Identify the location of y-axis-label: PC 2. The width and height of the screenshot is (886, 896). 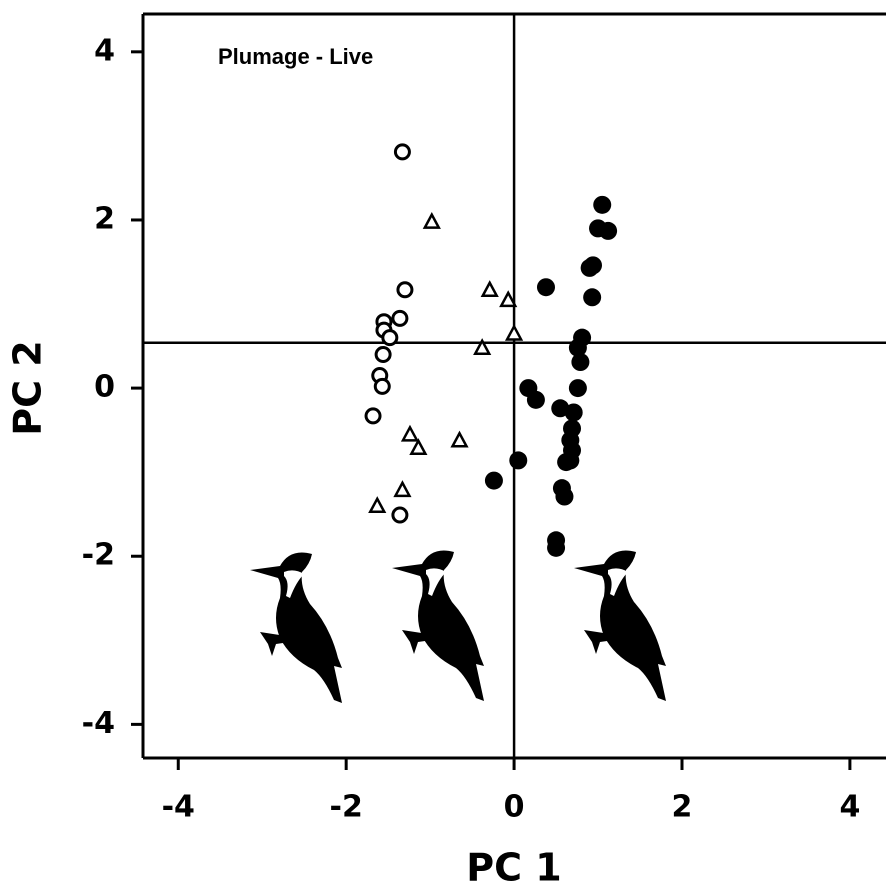
(28, 387).